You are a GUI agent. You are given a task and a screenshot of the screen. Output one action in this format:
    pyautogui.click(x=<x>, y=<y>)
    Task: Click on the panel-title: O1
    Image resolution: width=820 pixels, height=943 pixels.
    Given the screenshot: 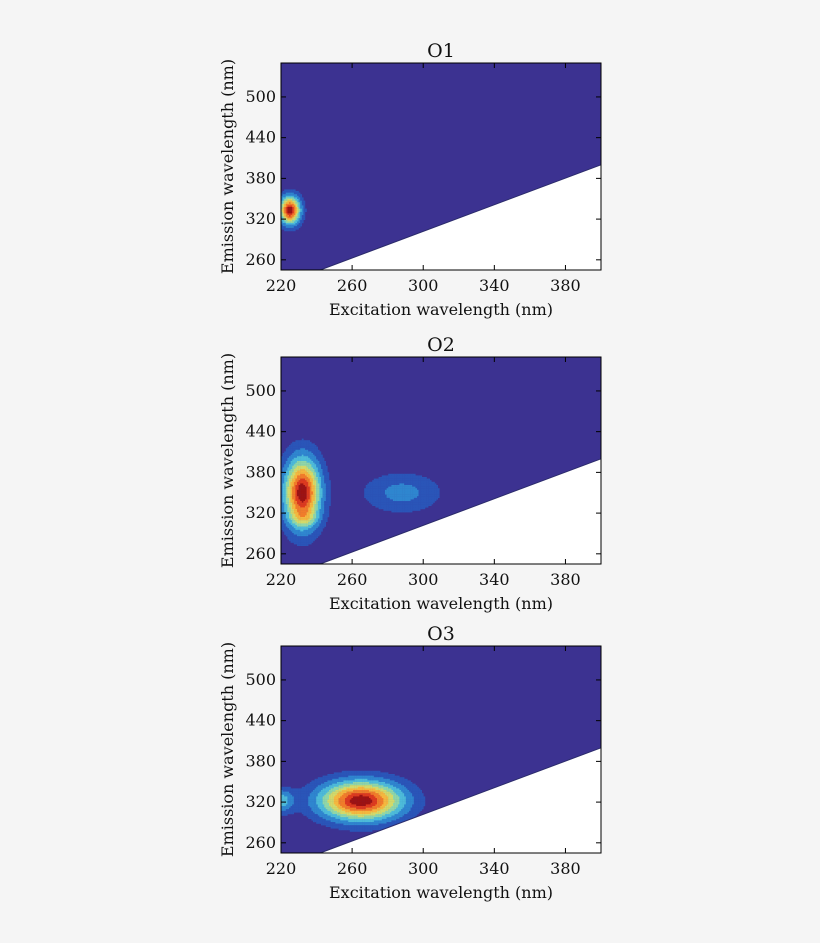 What is the action you would take?
    pyautogui.click(x=441, y=51)
    